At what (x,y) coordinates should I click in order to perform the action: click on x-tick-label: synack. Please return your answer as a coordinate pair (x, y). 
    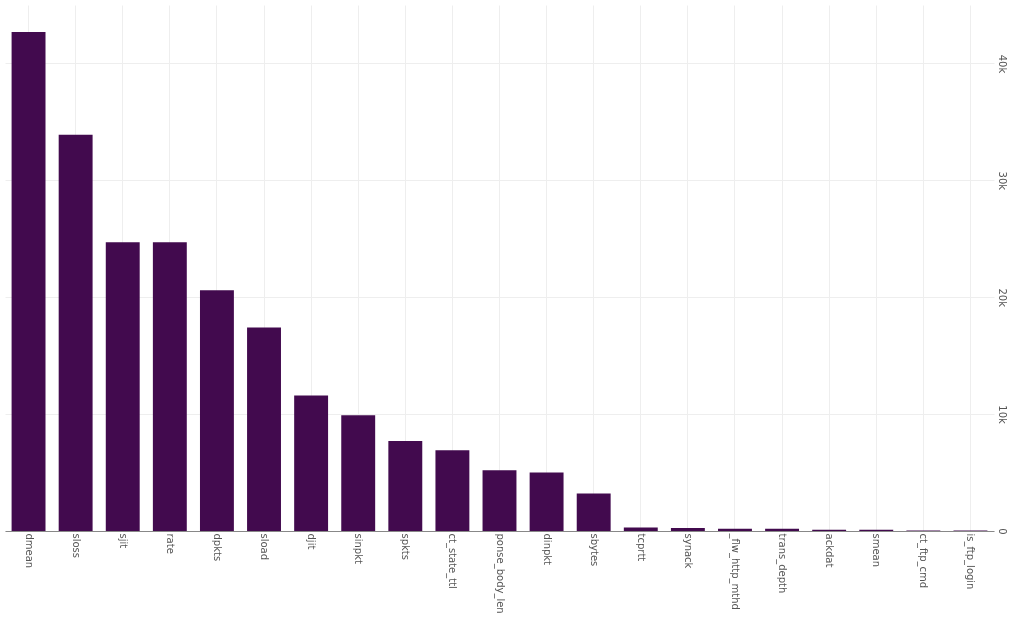
    Looking at the image, I should click on (688, 551).